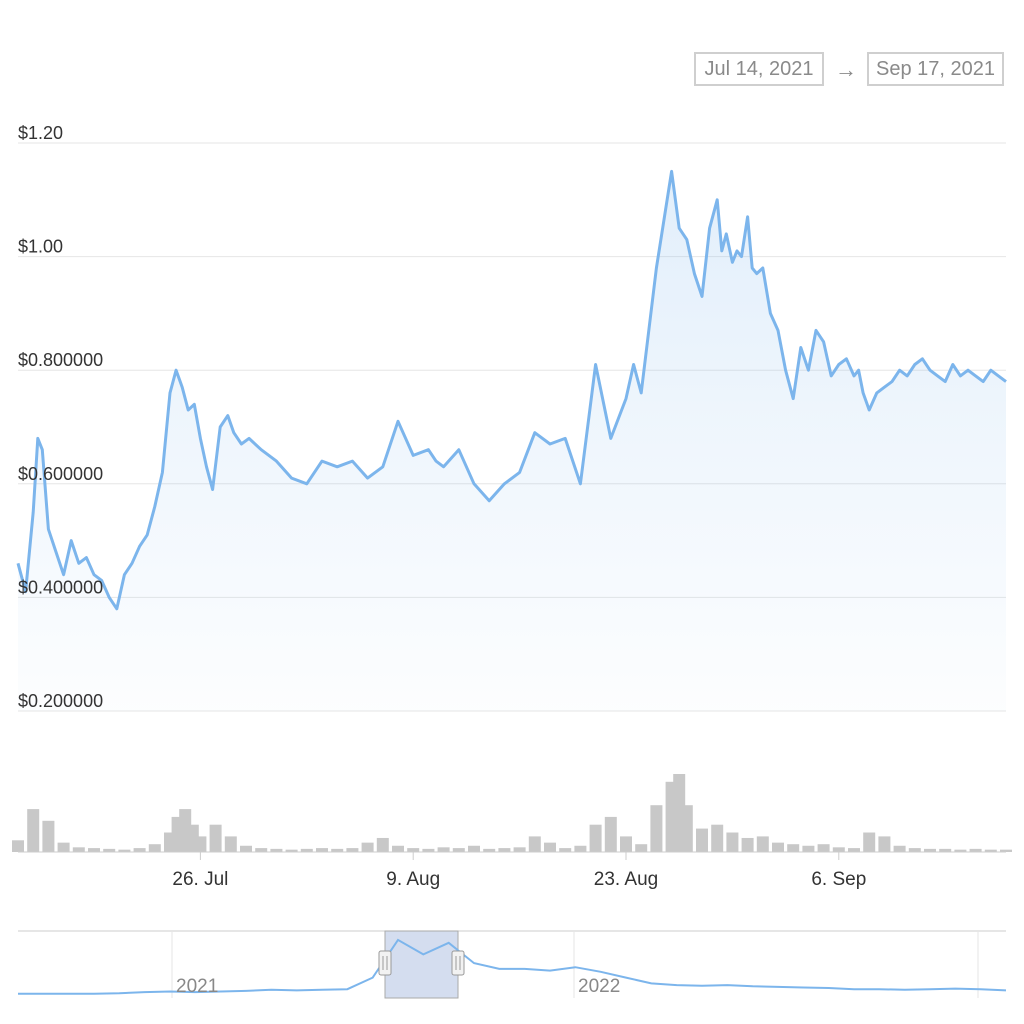 This screenshot has width=1024, height=1024. What do you see at coordinates (60, 360) in the screenshot?
I see `y-tick-label: $0.800000` at bounding box center [60, 360].